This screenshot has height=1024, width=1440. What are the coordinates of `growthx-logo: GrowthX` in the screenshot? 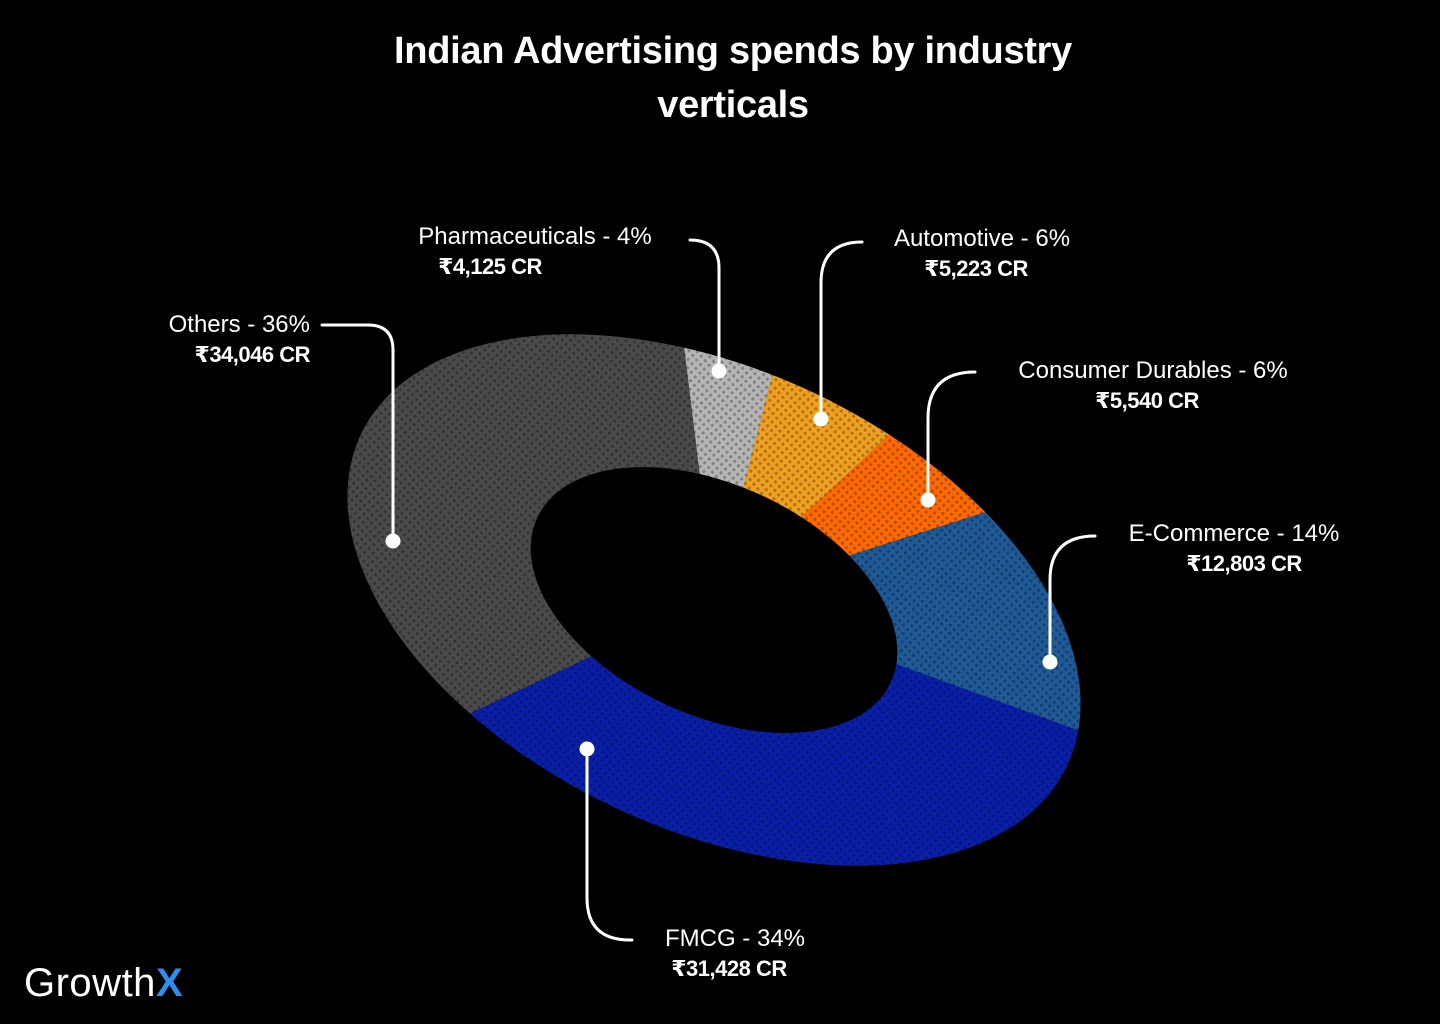 It's located at (103, 983).